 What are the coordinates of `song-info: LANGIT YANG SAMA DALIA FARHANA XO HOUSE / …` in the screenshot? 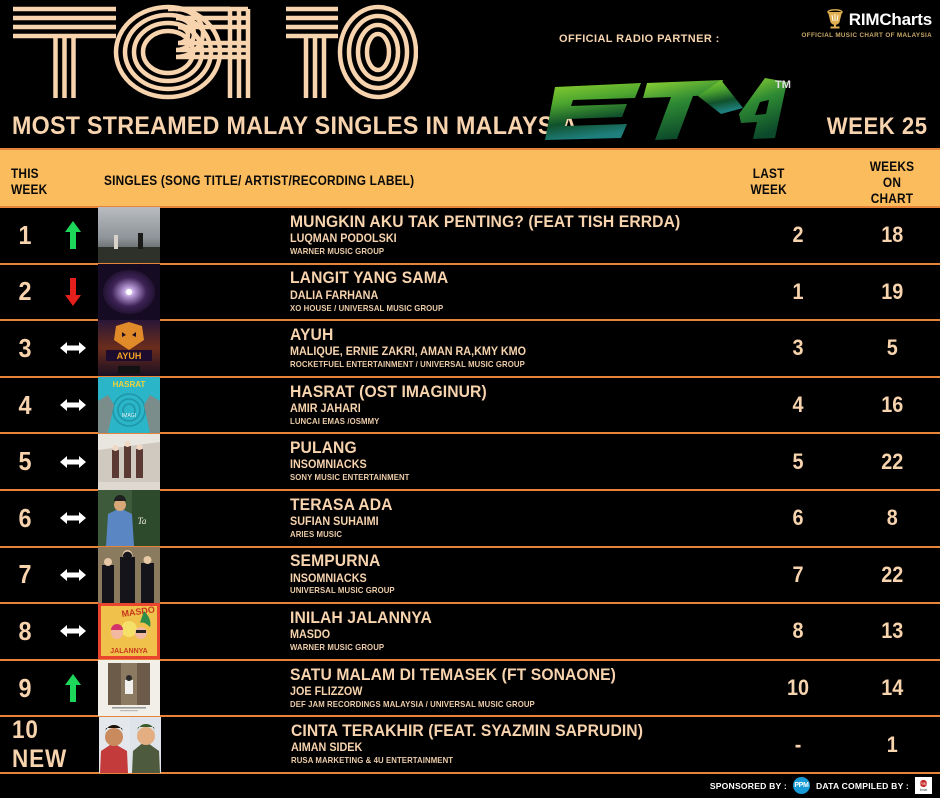 It's located at (453, 291).